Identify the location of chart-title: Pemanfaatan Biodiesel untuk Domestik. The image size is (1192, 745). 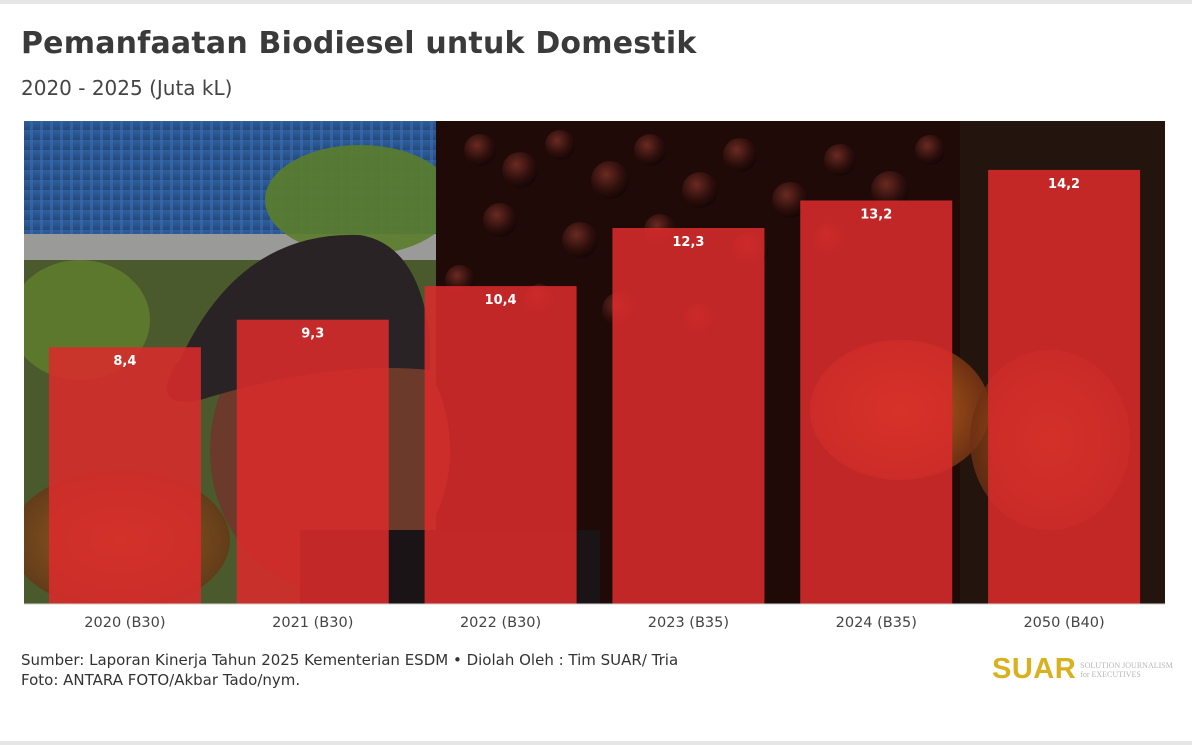
(359, 43).